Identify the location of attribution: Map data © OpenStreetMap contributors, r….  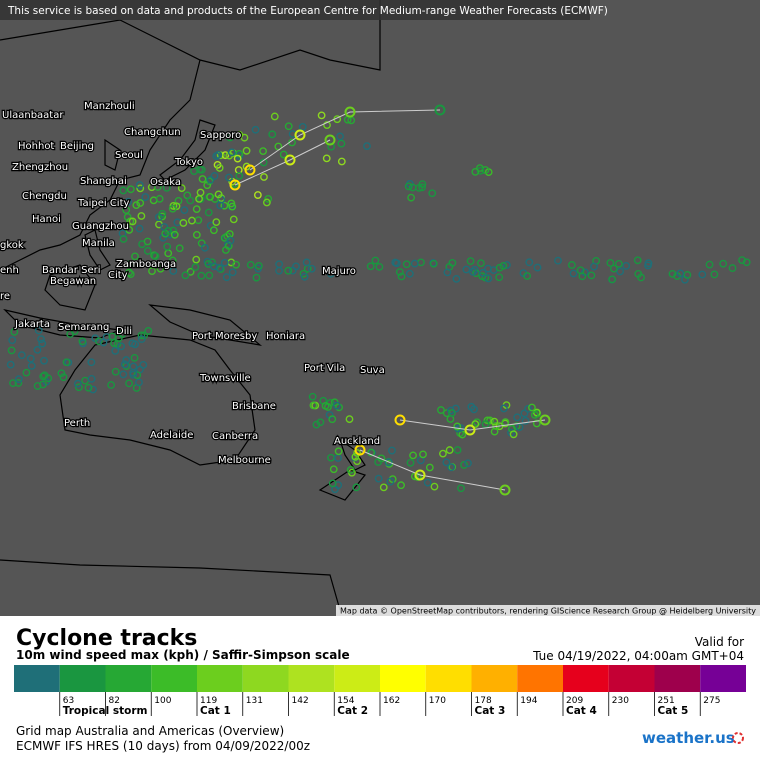
(548, 611).